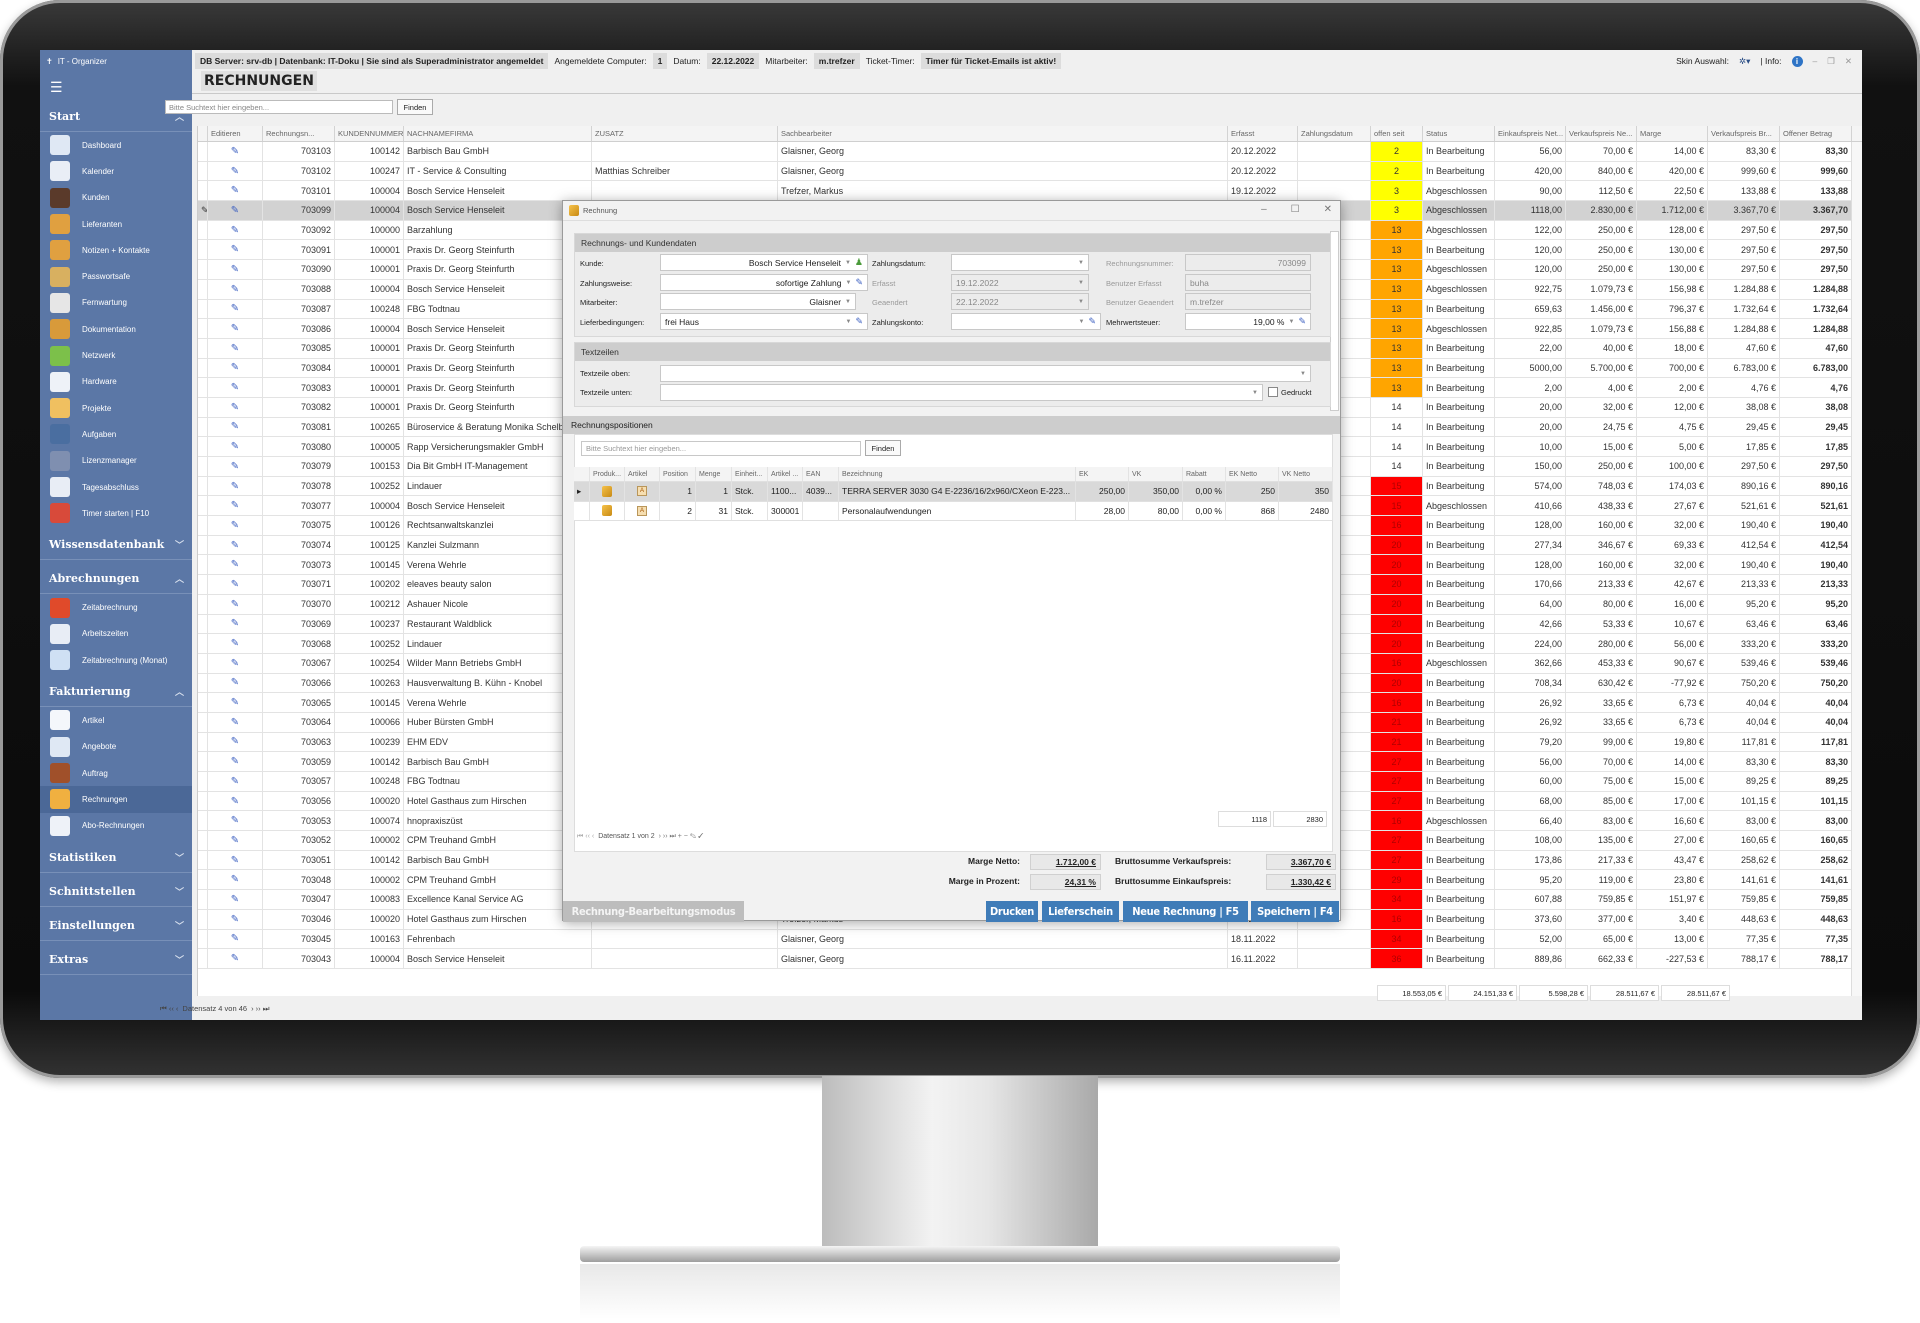 This screenshot has height=1323, width=1920. I want to click on pager-actions-icon: › ›› ⏭ + − ✎ ✓, so click(681, 836).